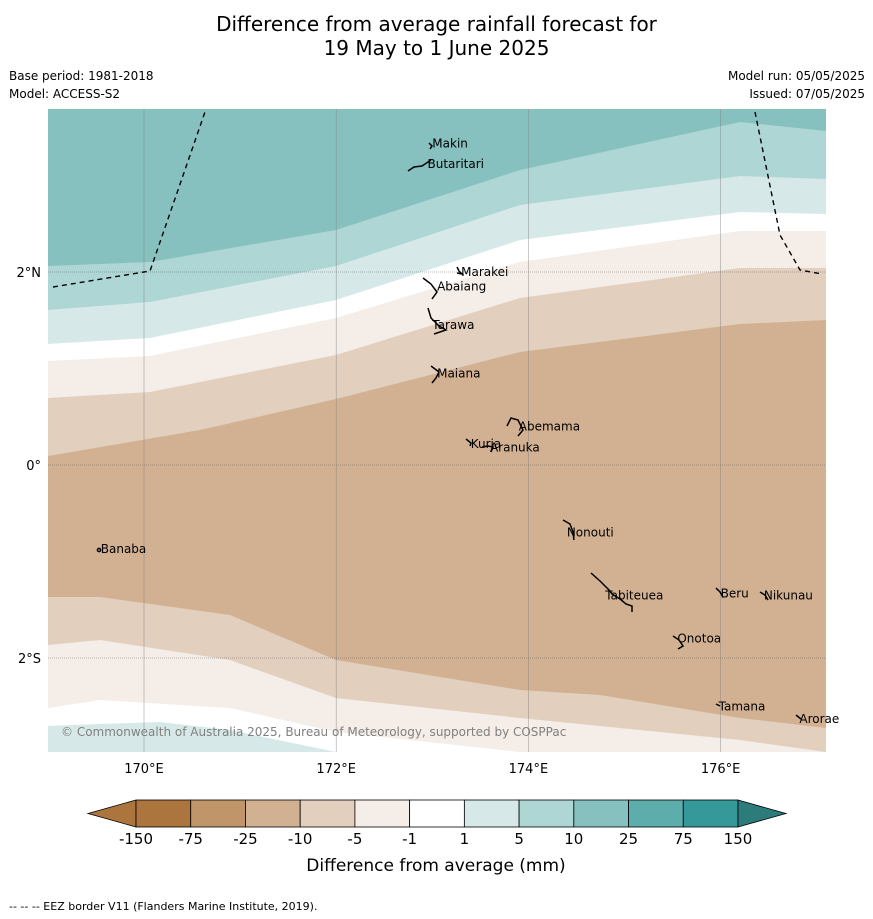 This screenshot has height=919, width=873. I want to click on island-nikunau, so click(764, 596).